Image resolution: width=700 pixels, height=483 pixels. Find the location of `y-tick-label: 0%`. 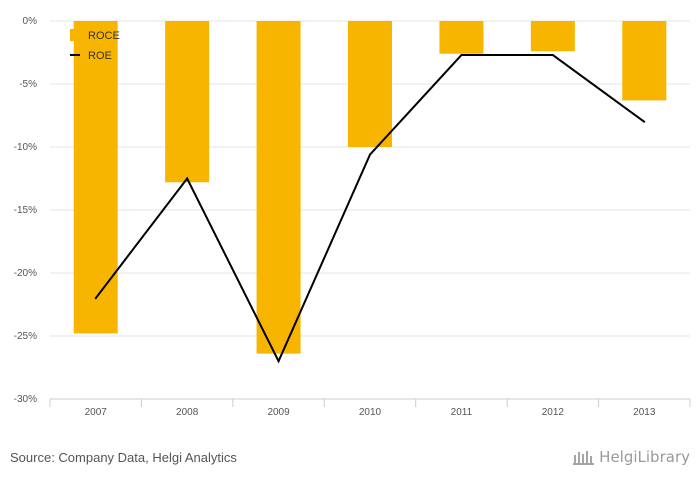

y-tick-label: 0% is located at coordinates (30, 21).